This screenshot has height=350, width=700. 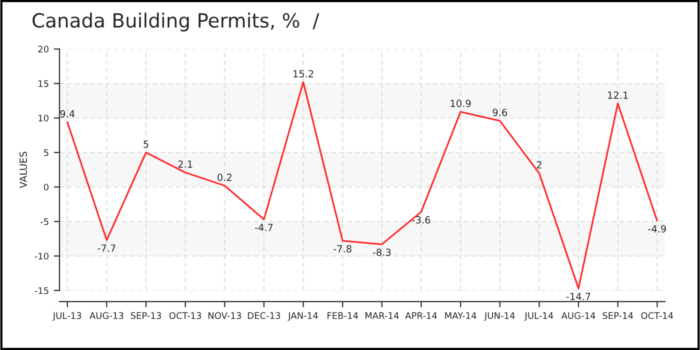 What do you see at coordinates (41, 290) in the screenshot?
I see `y-tick-label: -15` at bounding box center [41, 290].